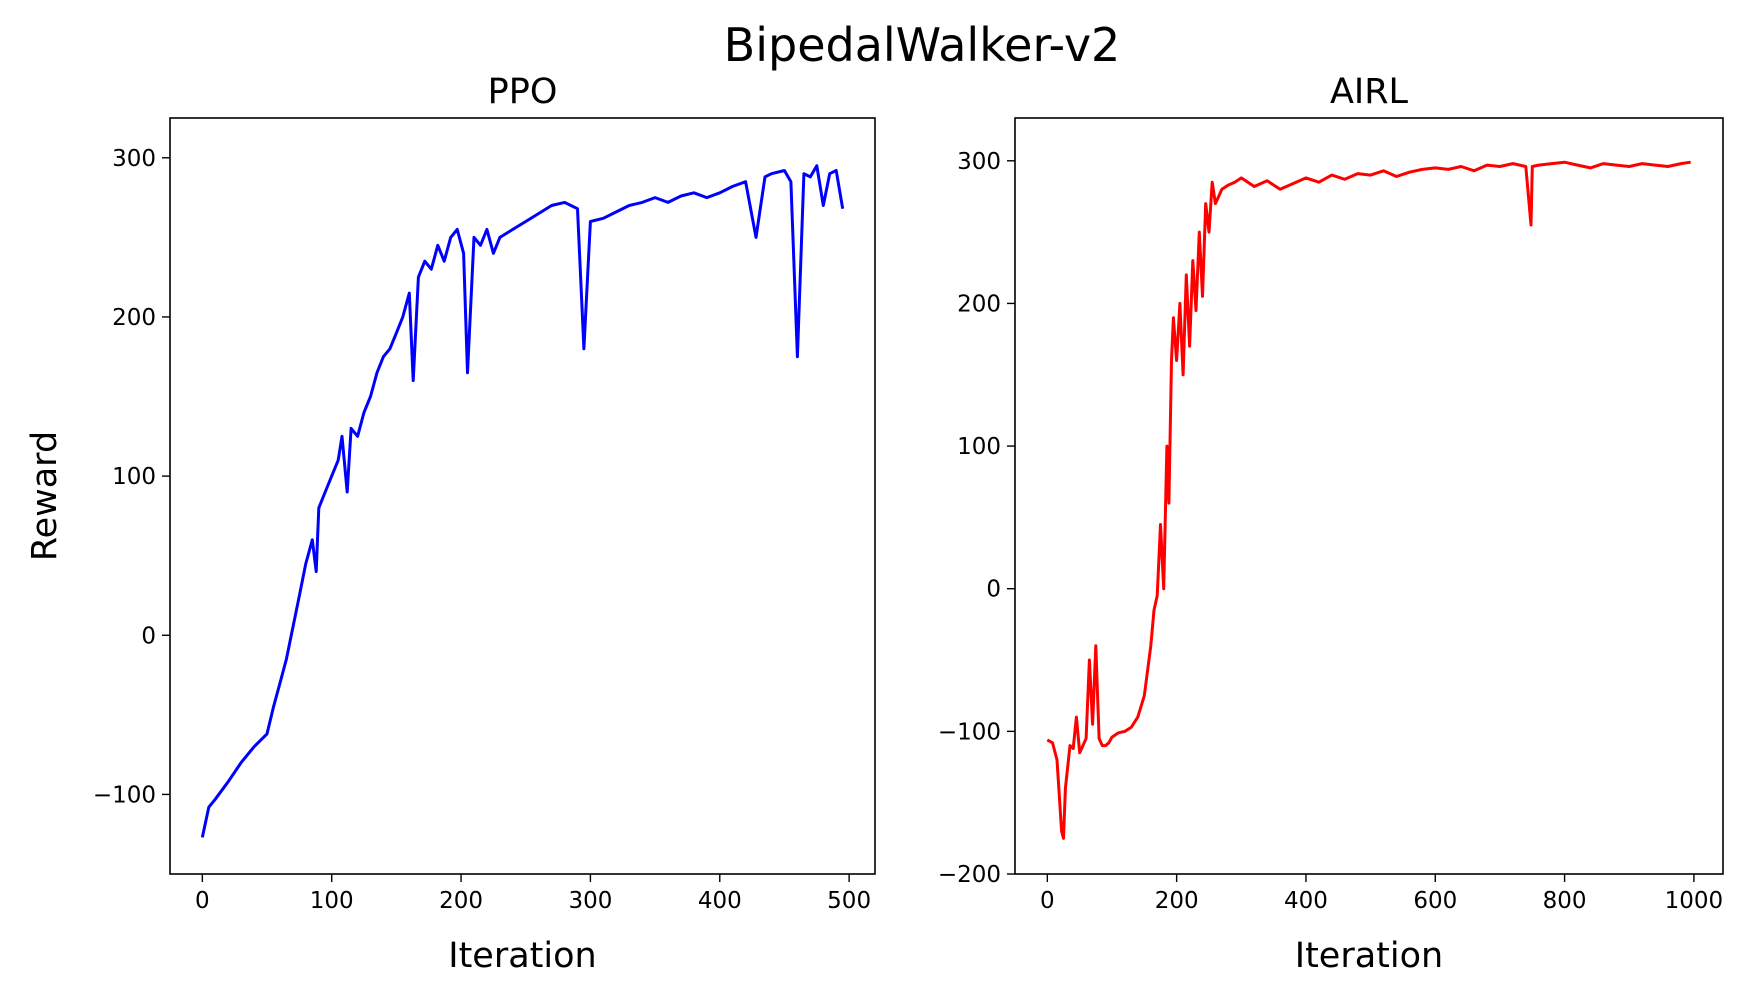 The image size is (1745, 995). Describe the element at coordinates (969, 875) in the screenshot. I see `airl-y-tick-label: −200` at that location.